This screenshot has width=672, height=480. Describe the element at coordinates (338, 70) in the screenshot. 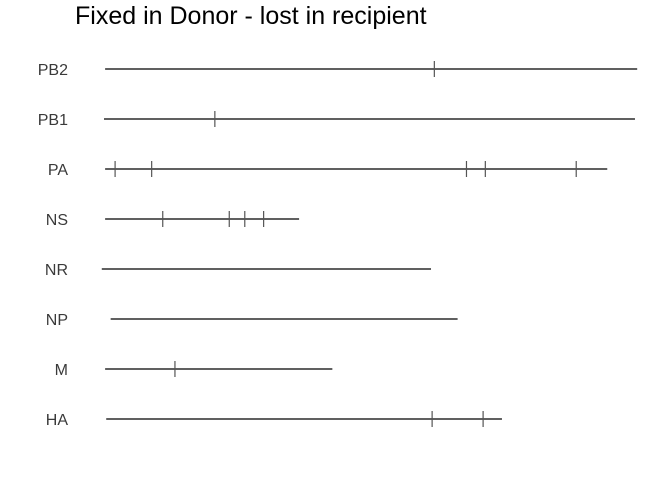

I see `segment-row-pb2: PB2` at that location.